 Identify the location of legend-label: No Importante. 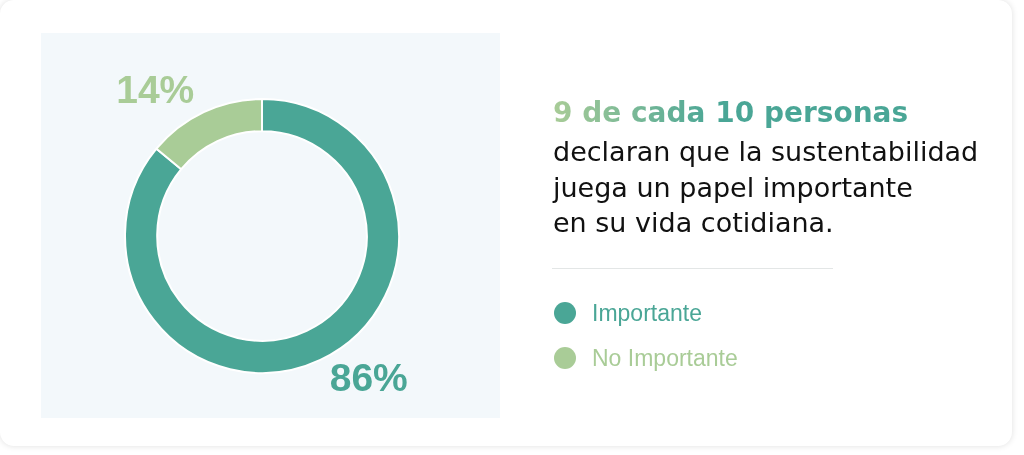
(665, 358).